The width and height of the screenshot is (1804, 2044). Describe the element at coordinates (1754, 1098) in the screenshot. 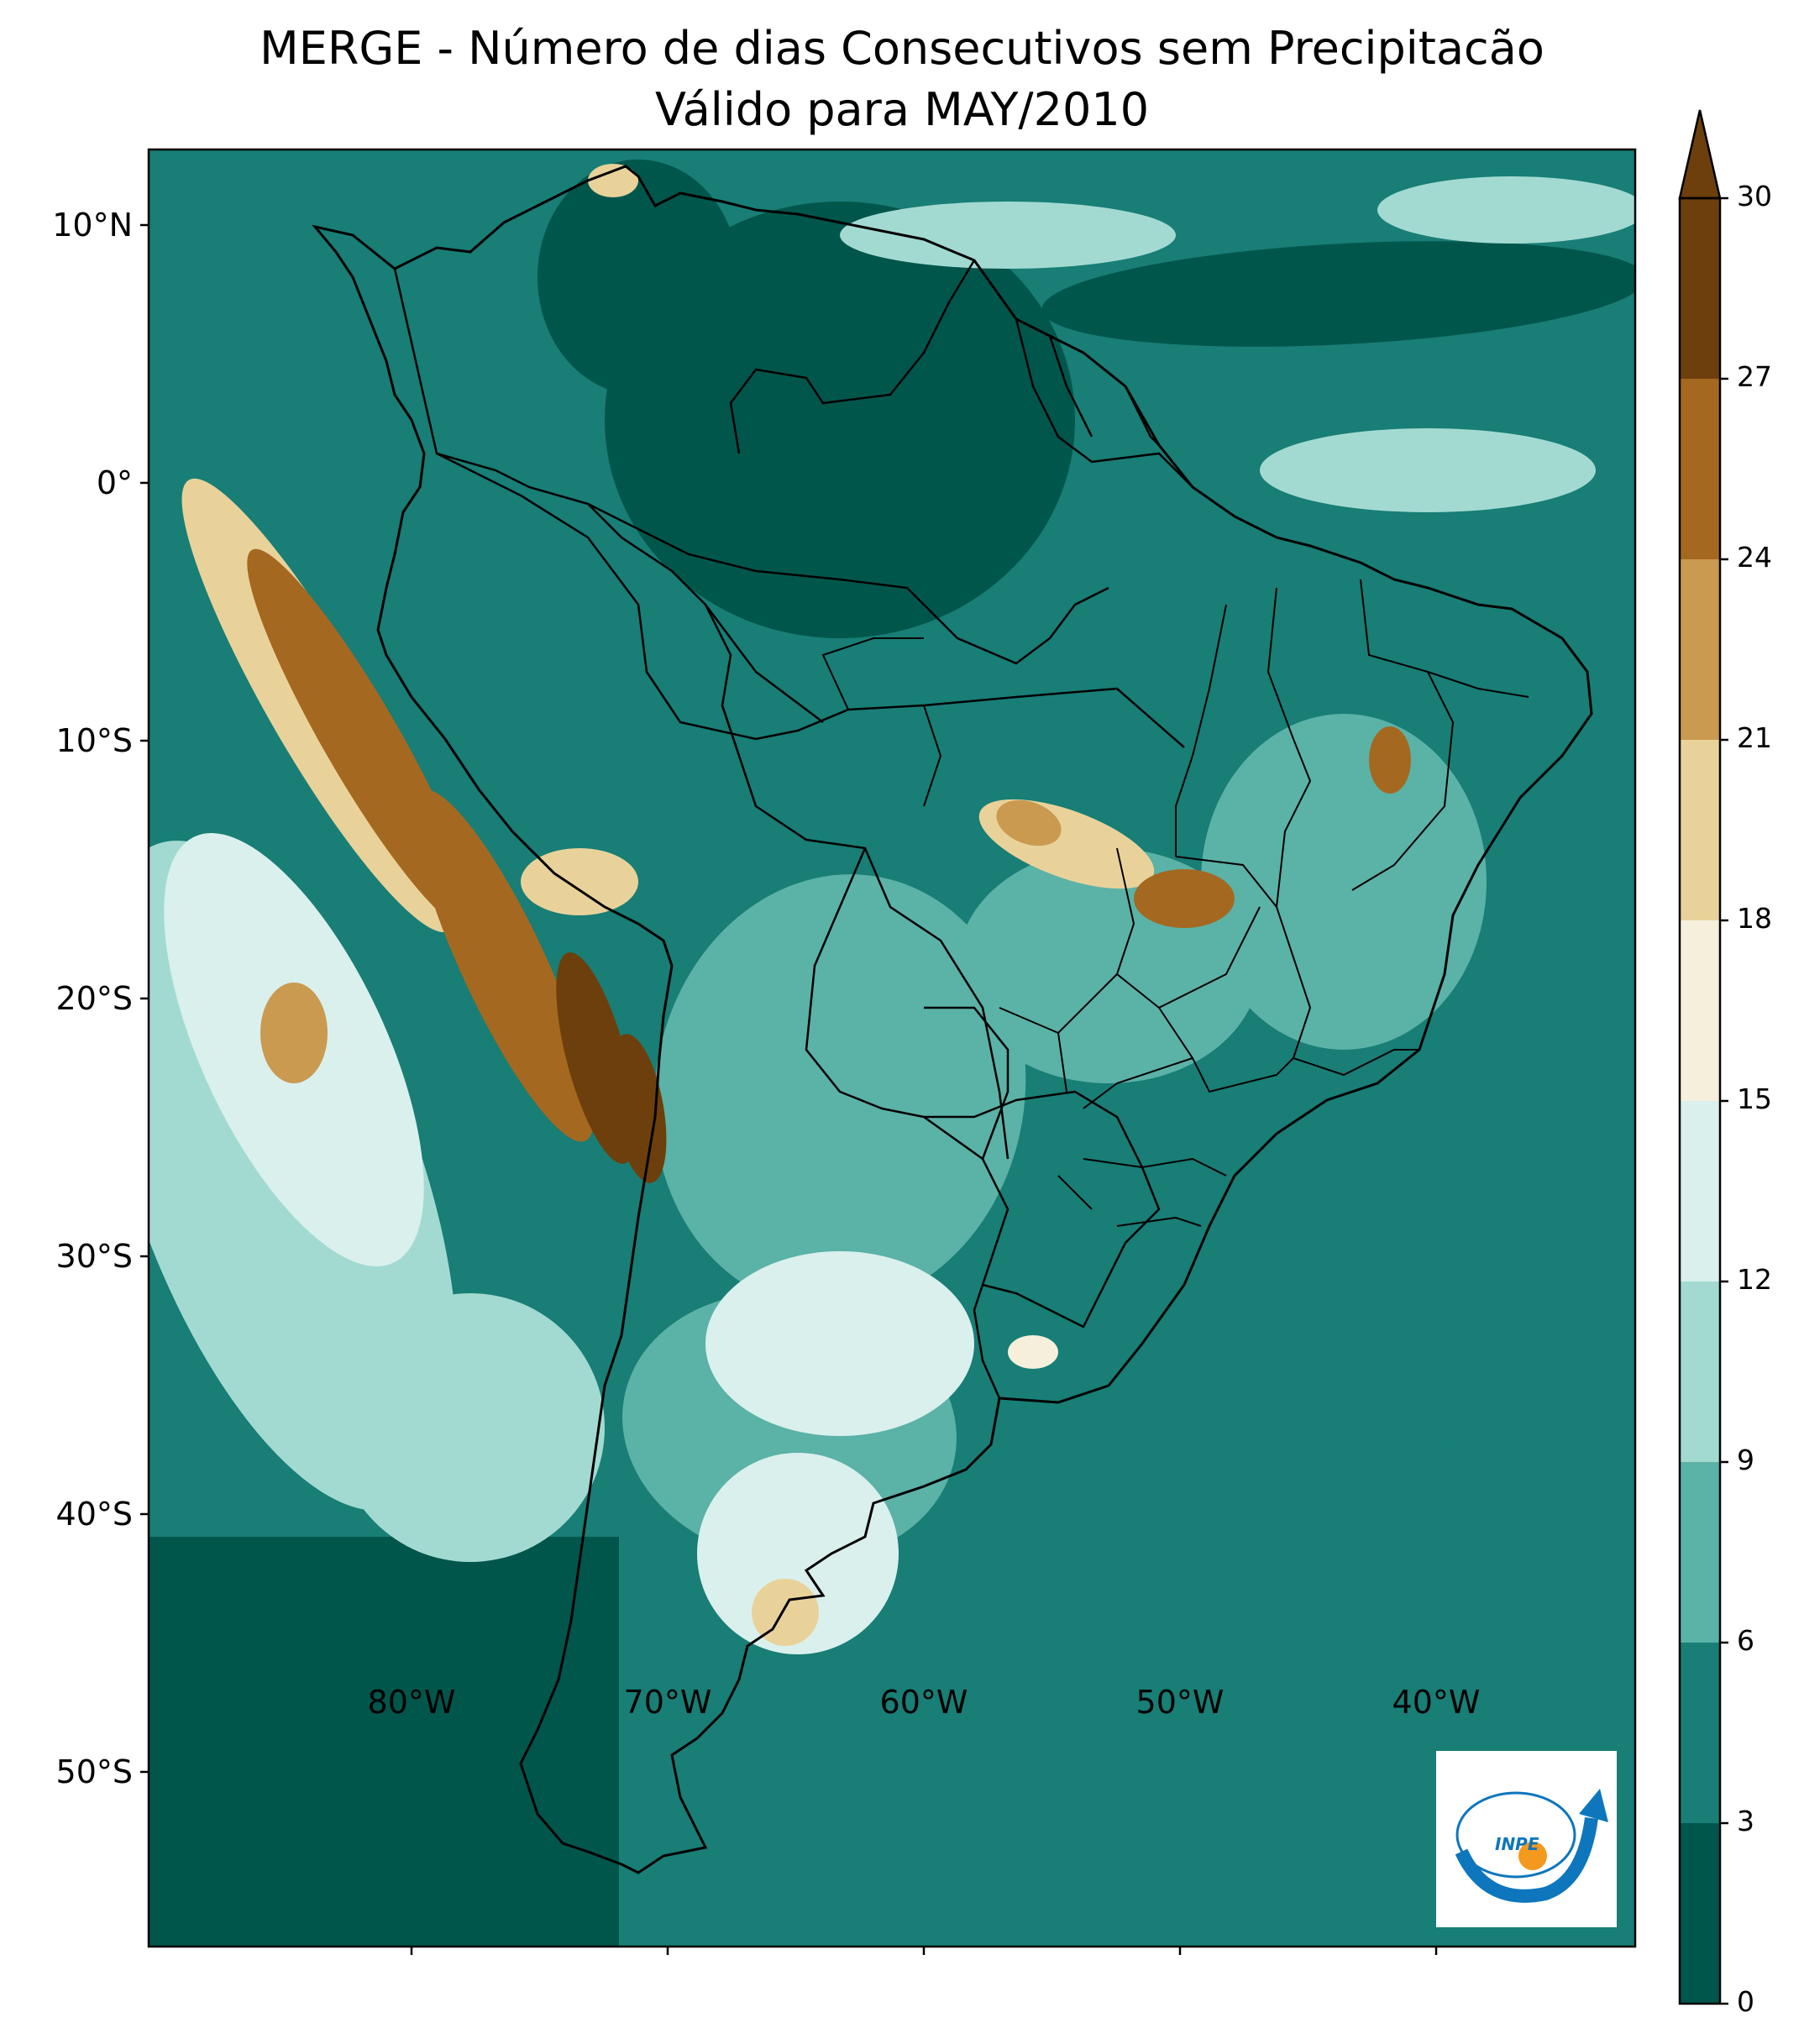

I see `colorbar-tick-label: 15` at that location.